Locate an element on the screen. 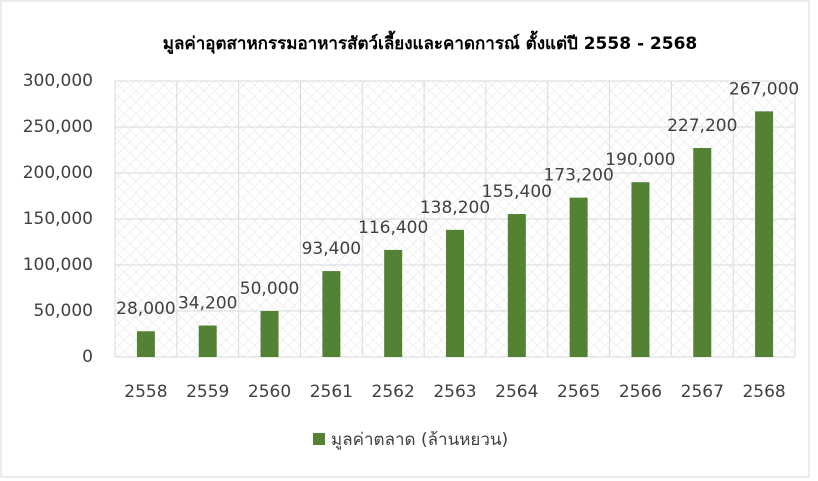  data-label: 50,000 is located at coordinates (269, 289).